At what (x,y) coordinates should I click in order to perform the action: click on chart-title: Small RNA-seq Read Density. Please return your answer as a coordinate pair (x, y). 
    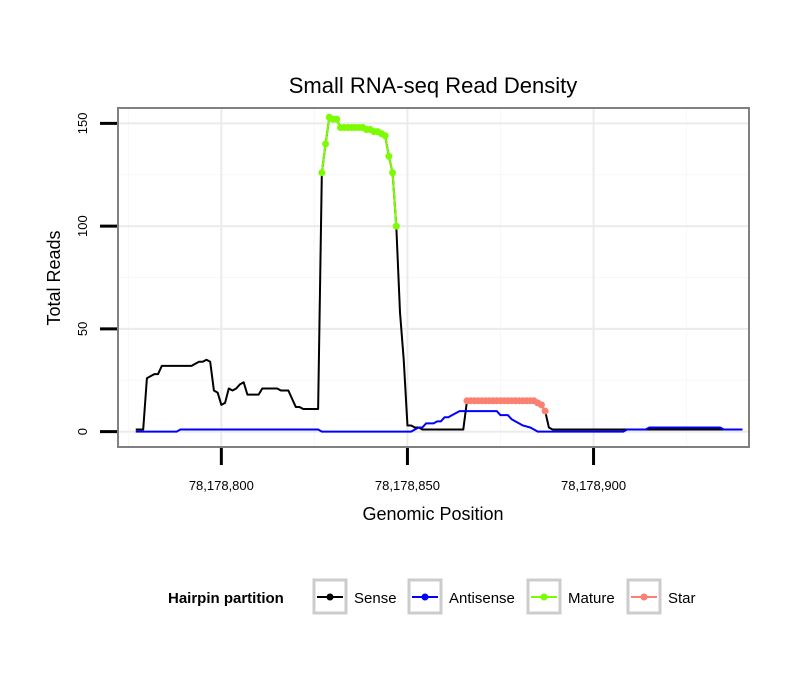
    Looking at the image, I should click on (433, 85).